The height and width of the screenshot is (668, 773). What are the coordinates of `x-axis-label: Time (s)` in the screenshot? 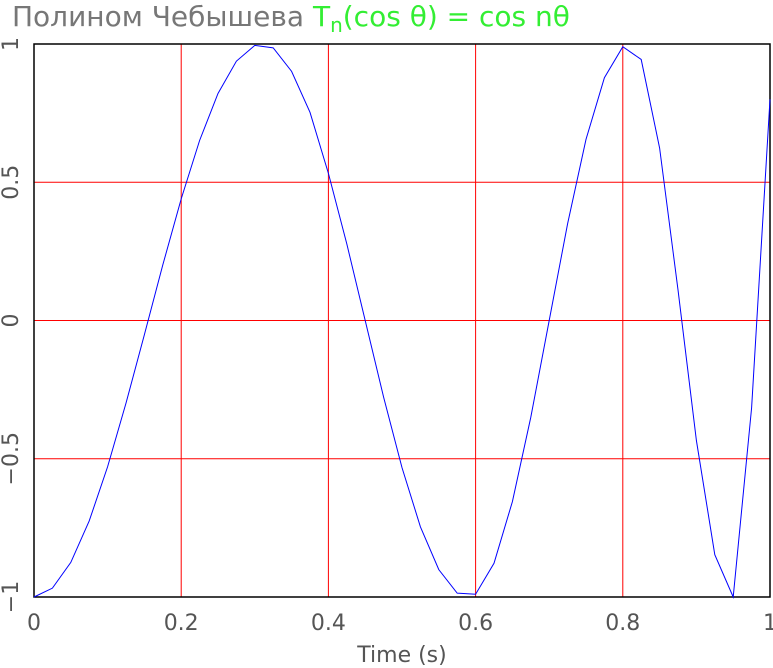 It's located at (401, 655).